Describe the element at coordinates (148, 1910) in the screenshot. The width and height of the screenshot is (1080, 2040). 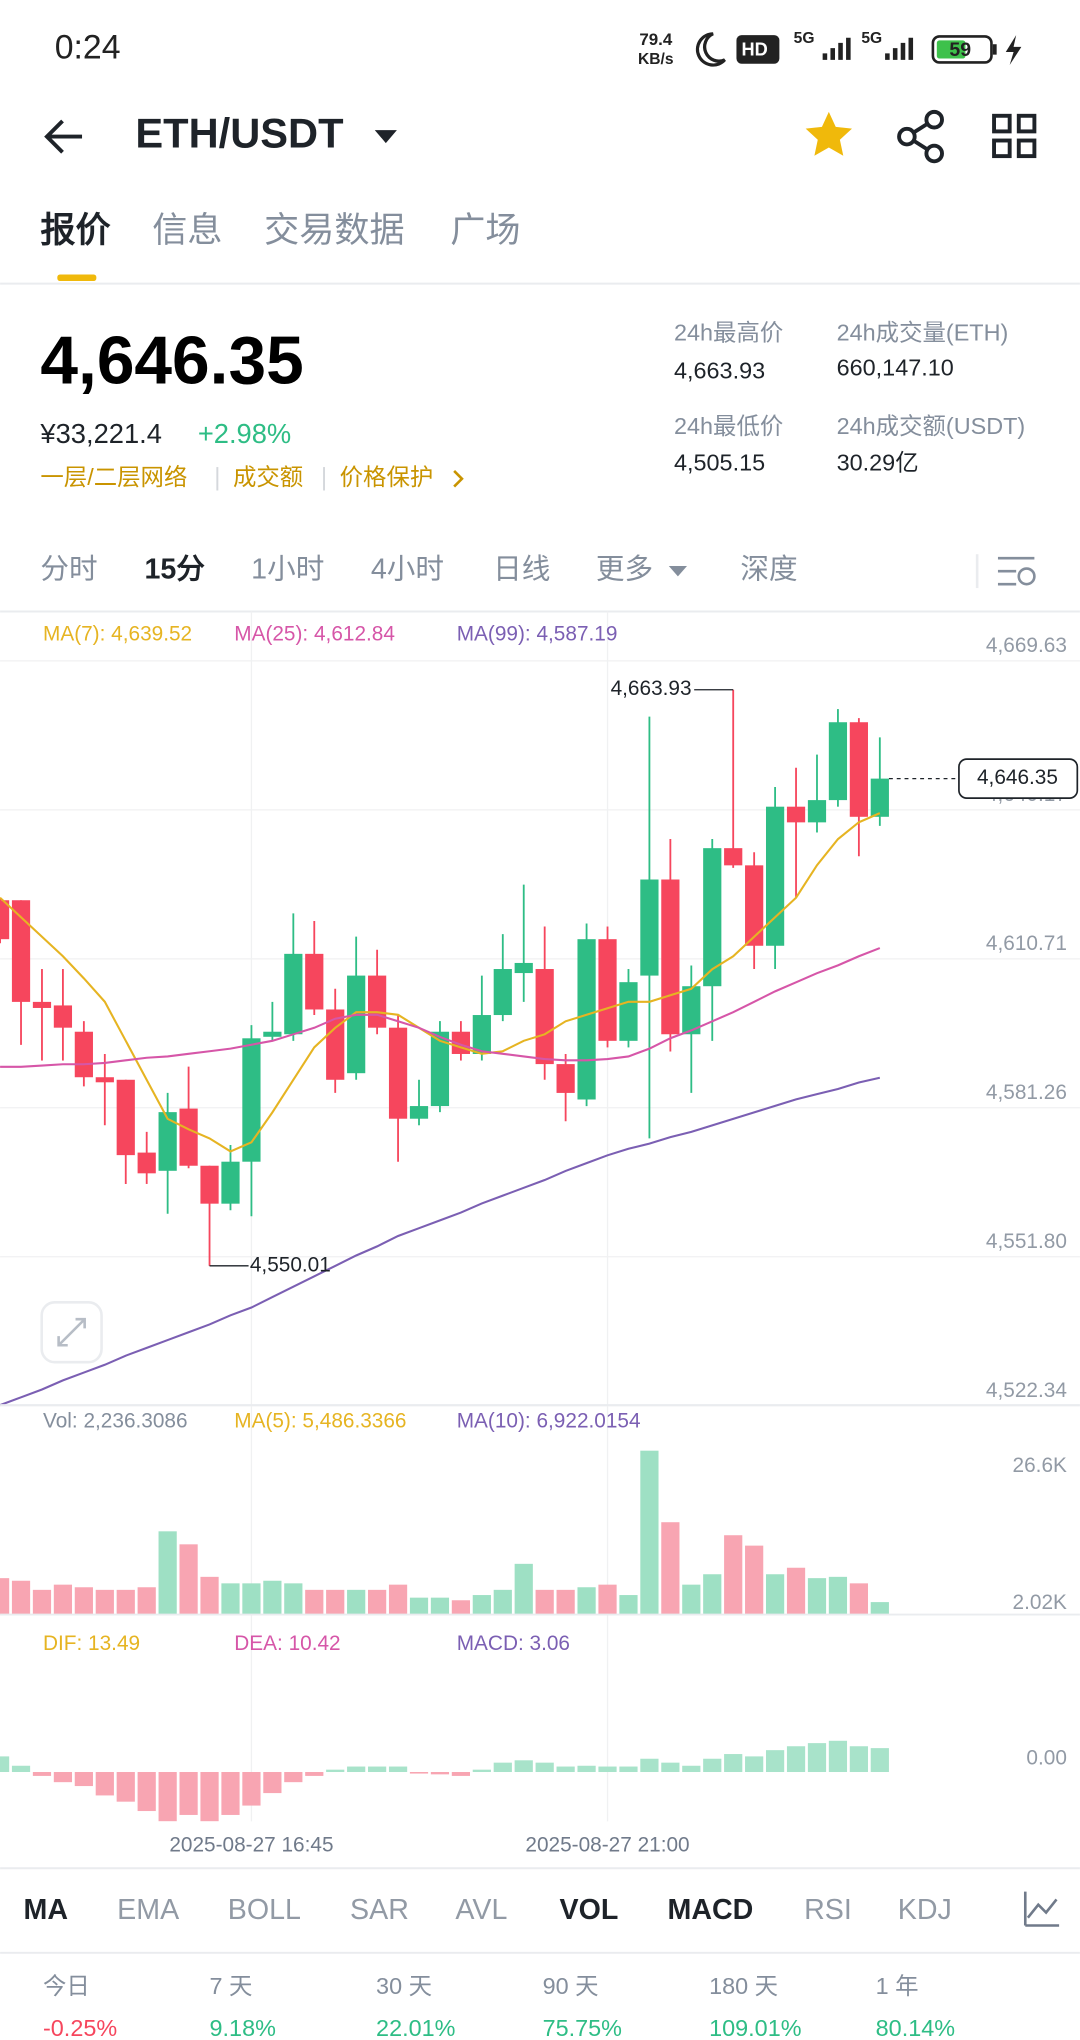
I see `indicator-tab: EMA` at that location.